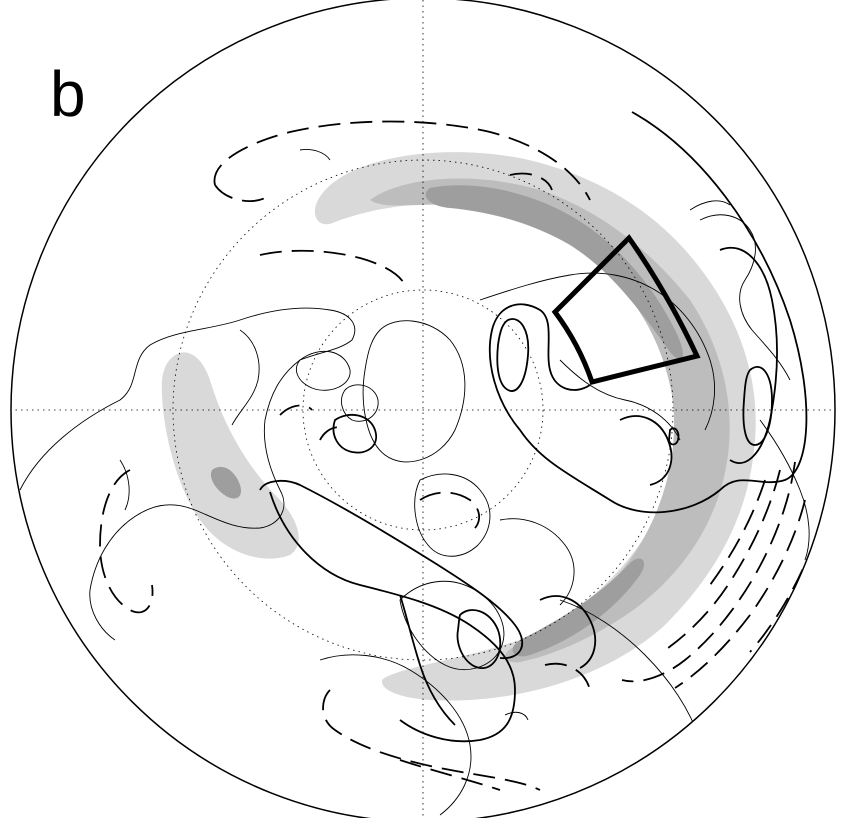 Image resolution: width=841 pixels, height=818 pixels. What do you see at coordinates (68, 94) in the screenshot?
I see `panel-label: b` at bounding box center [68, 94].